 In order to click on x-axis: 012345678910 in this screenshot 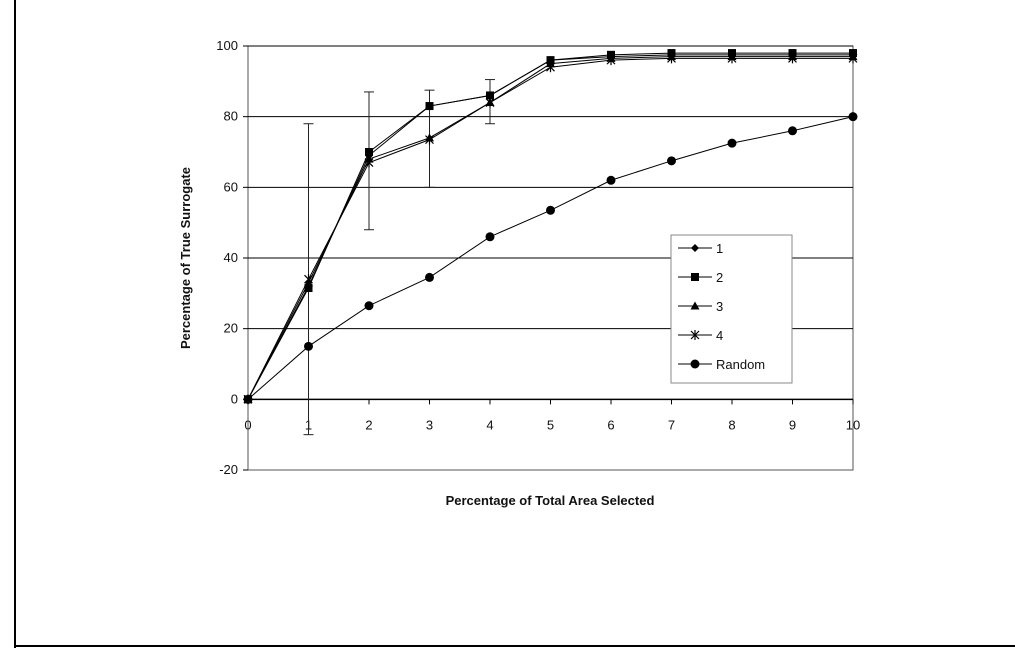, I will do `click(552, 415)`.